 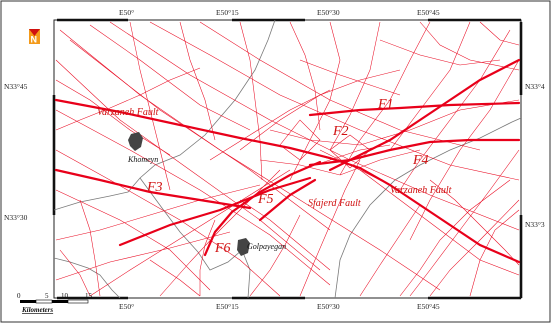 What do you see at coordinates (535, 224) in the screenshot?
I see `right-tick-2: N33°3` at bounding box center [535, 224].